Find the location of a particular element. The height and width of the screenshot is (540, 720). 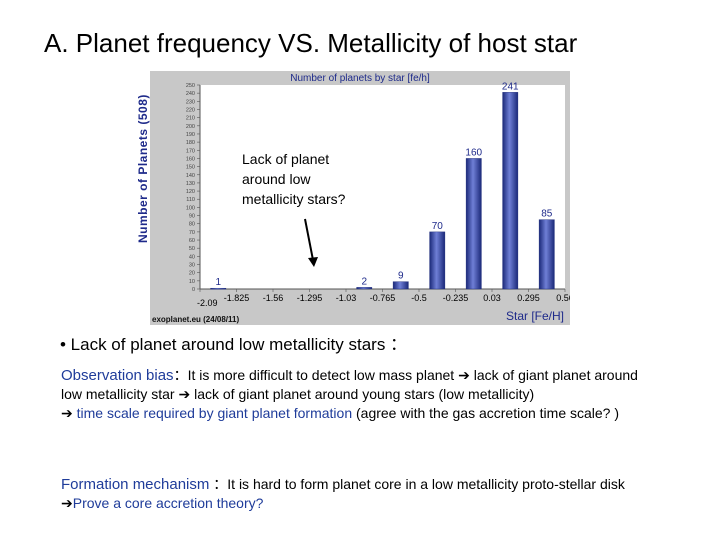

y-tick-label: 10 is located at coordinates (192, 282).